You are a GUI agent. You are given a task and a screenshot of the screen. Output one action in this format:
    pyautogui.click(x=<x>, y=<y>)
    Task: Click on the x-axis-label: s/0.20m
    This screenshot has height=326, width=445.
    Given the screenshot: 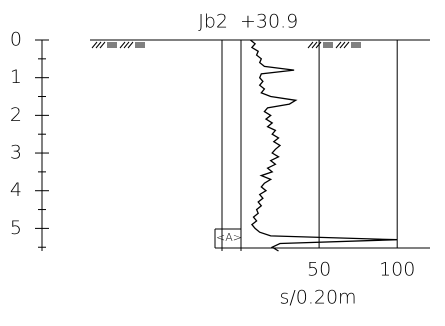 What is the action you would take?
    pyautogui.click(x=317, y=298)
    